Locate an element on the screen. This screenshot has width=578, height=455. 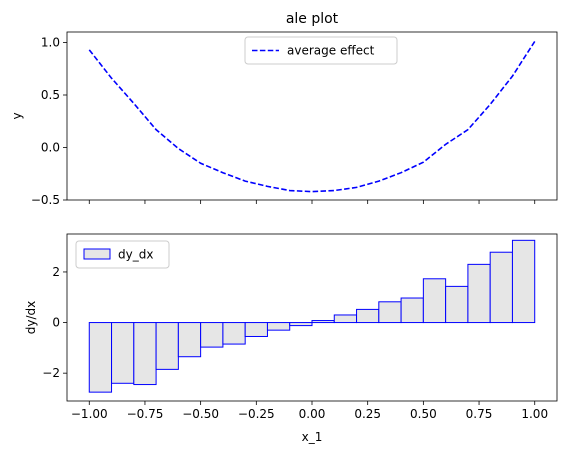
bottom-legend-box is located at coordinates (122, 254).